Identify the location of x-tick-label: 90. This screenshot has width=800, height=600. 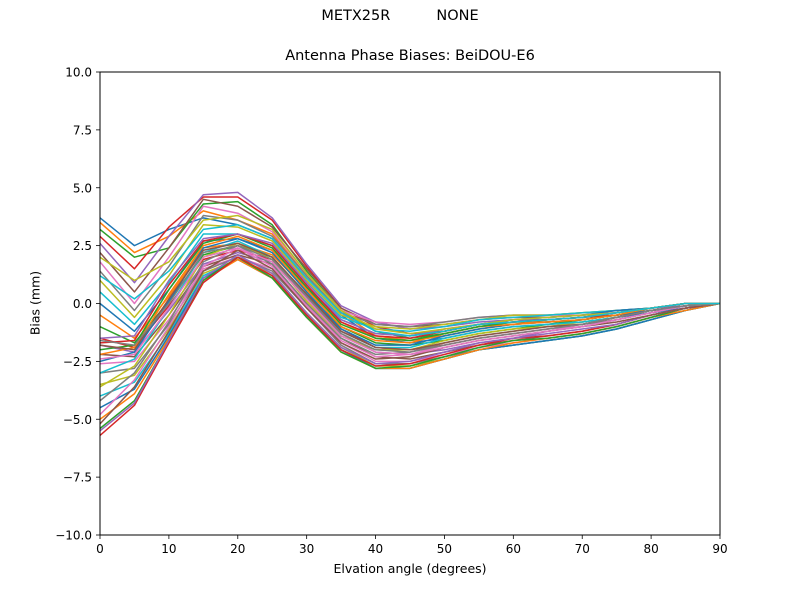
(719, 549).